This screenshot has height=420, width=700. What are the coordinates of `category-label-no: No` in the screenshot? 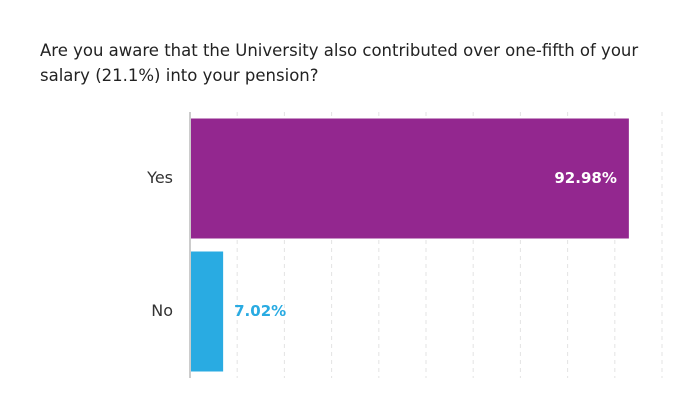 It's located at (162, 310).